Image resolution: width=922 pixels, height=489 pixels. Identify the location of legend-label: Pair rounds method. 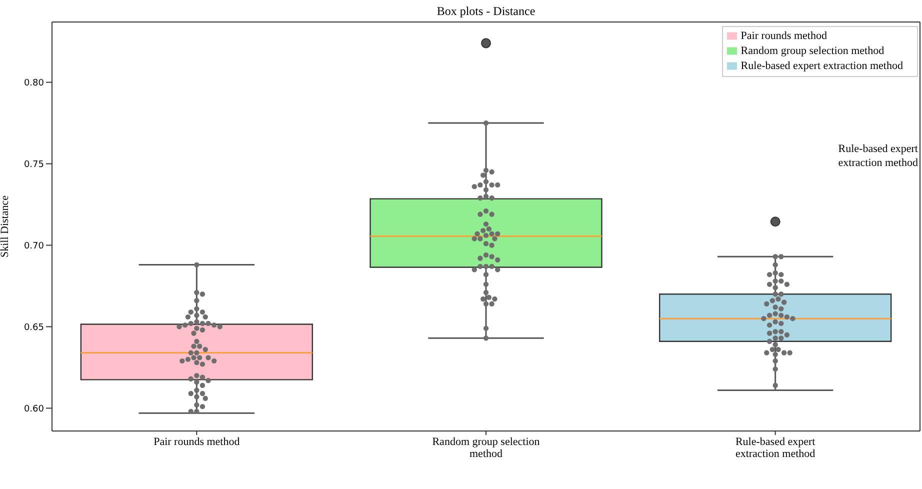
(783, 36).